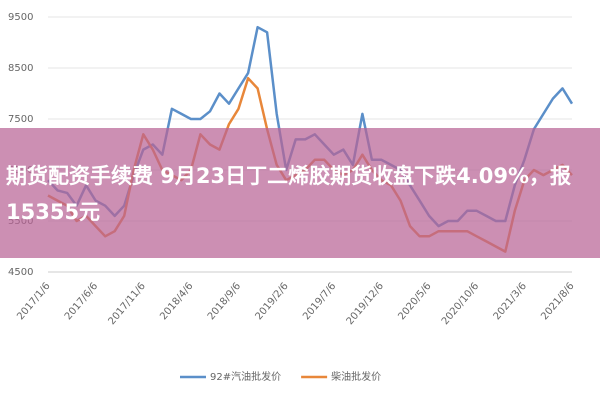  Describe the element at coordinates (365, 304) in the screenshot. I see `x-tick-label: 2019/12/6` at that location.